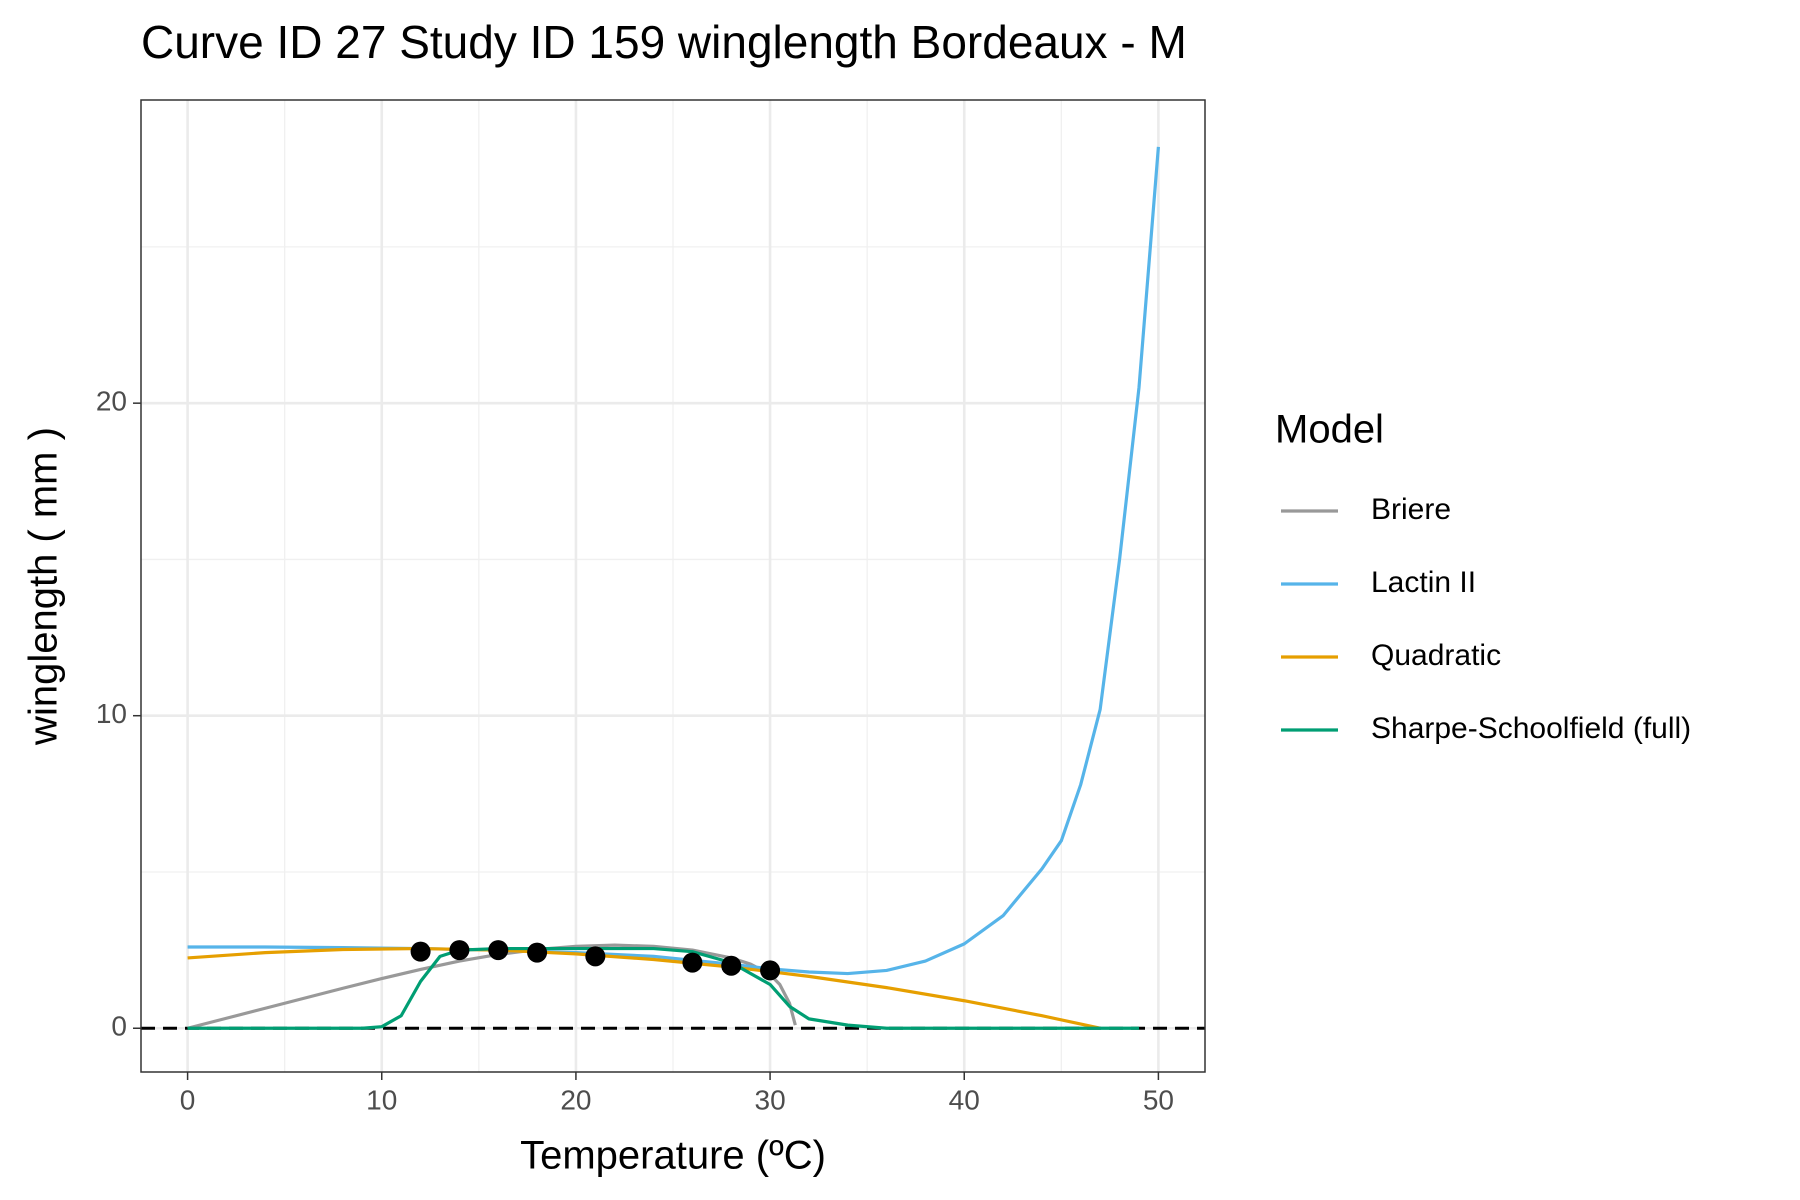 The width and height of the screenshot is (1800, 1200). What do you see at coordinates (1158, 1099) in the screenshot?
I see `x-tick-label: 50` at bounding box center [1158, 1099].